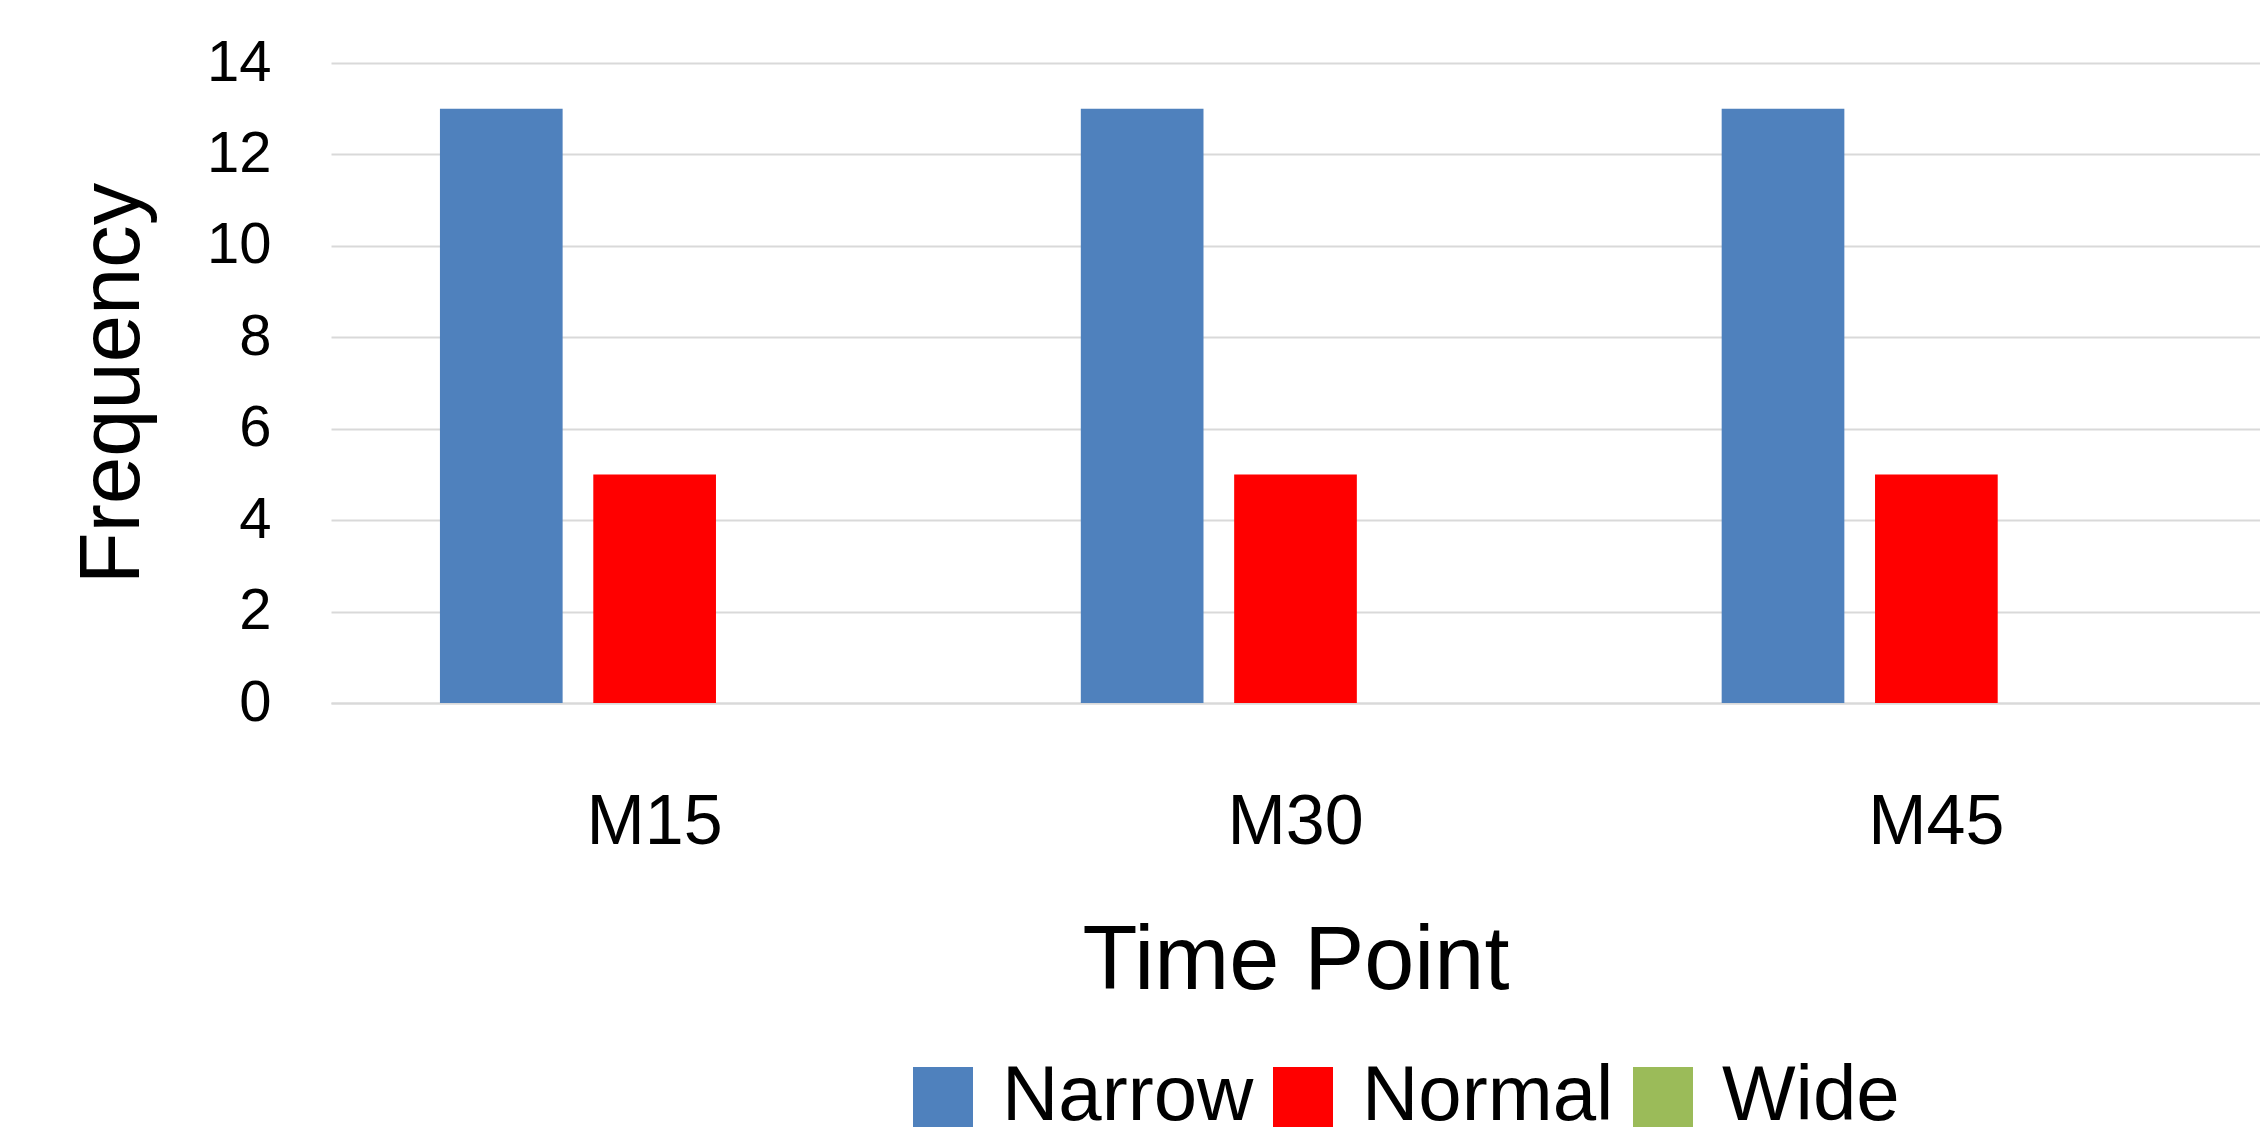 This screenshot has width=2260, height=1148. Describe the element at coordinates (255, 700) in the screenshot. I see `y-tick-label: 0` at that location.